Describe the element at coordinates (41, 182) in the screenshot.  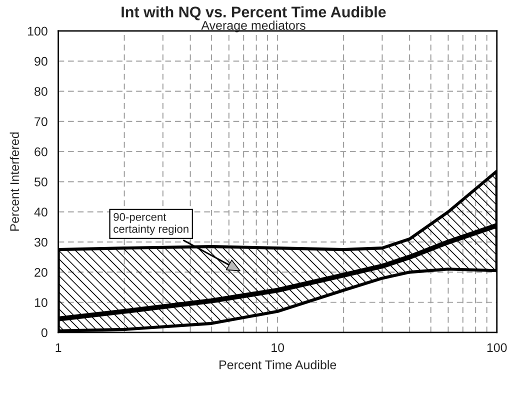
I see `y-tick-label: 50` at that location.